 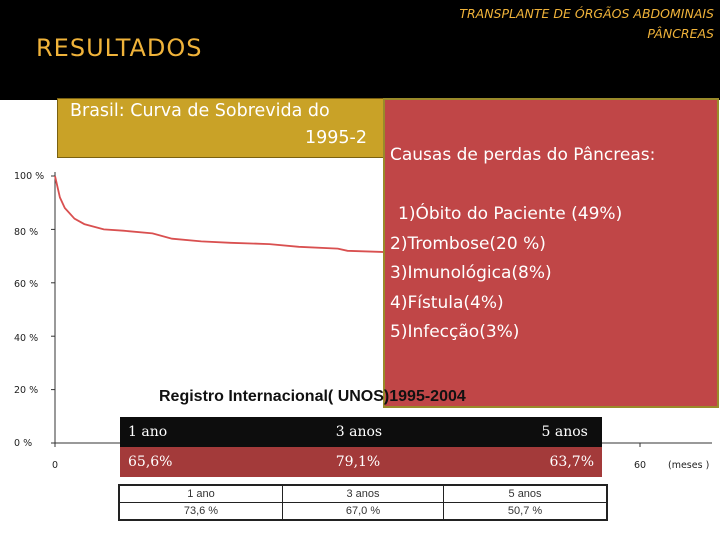 What do you see at coordinates (213, 432) in the screenshot?
I see `registry-header-cell: 1 ano` at bounding box center [213, 432].